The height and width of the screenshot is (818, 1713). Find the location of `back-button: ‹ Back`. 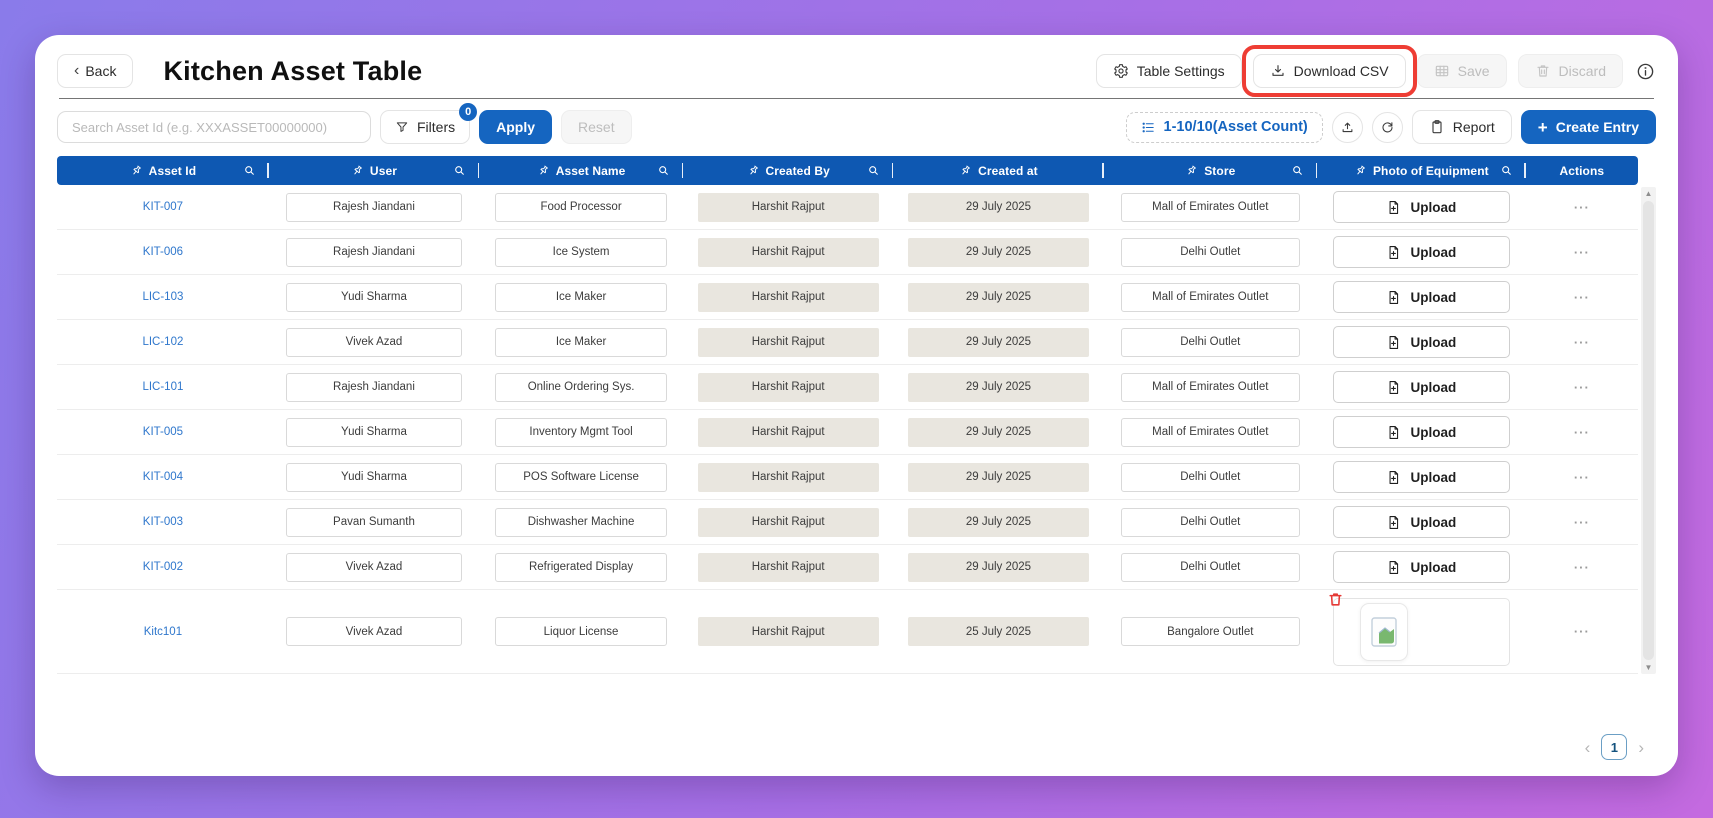

back-button: ‹ Back is located at coordinates (95, 71).